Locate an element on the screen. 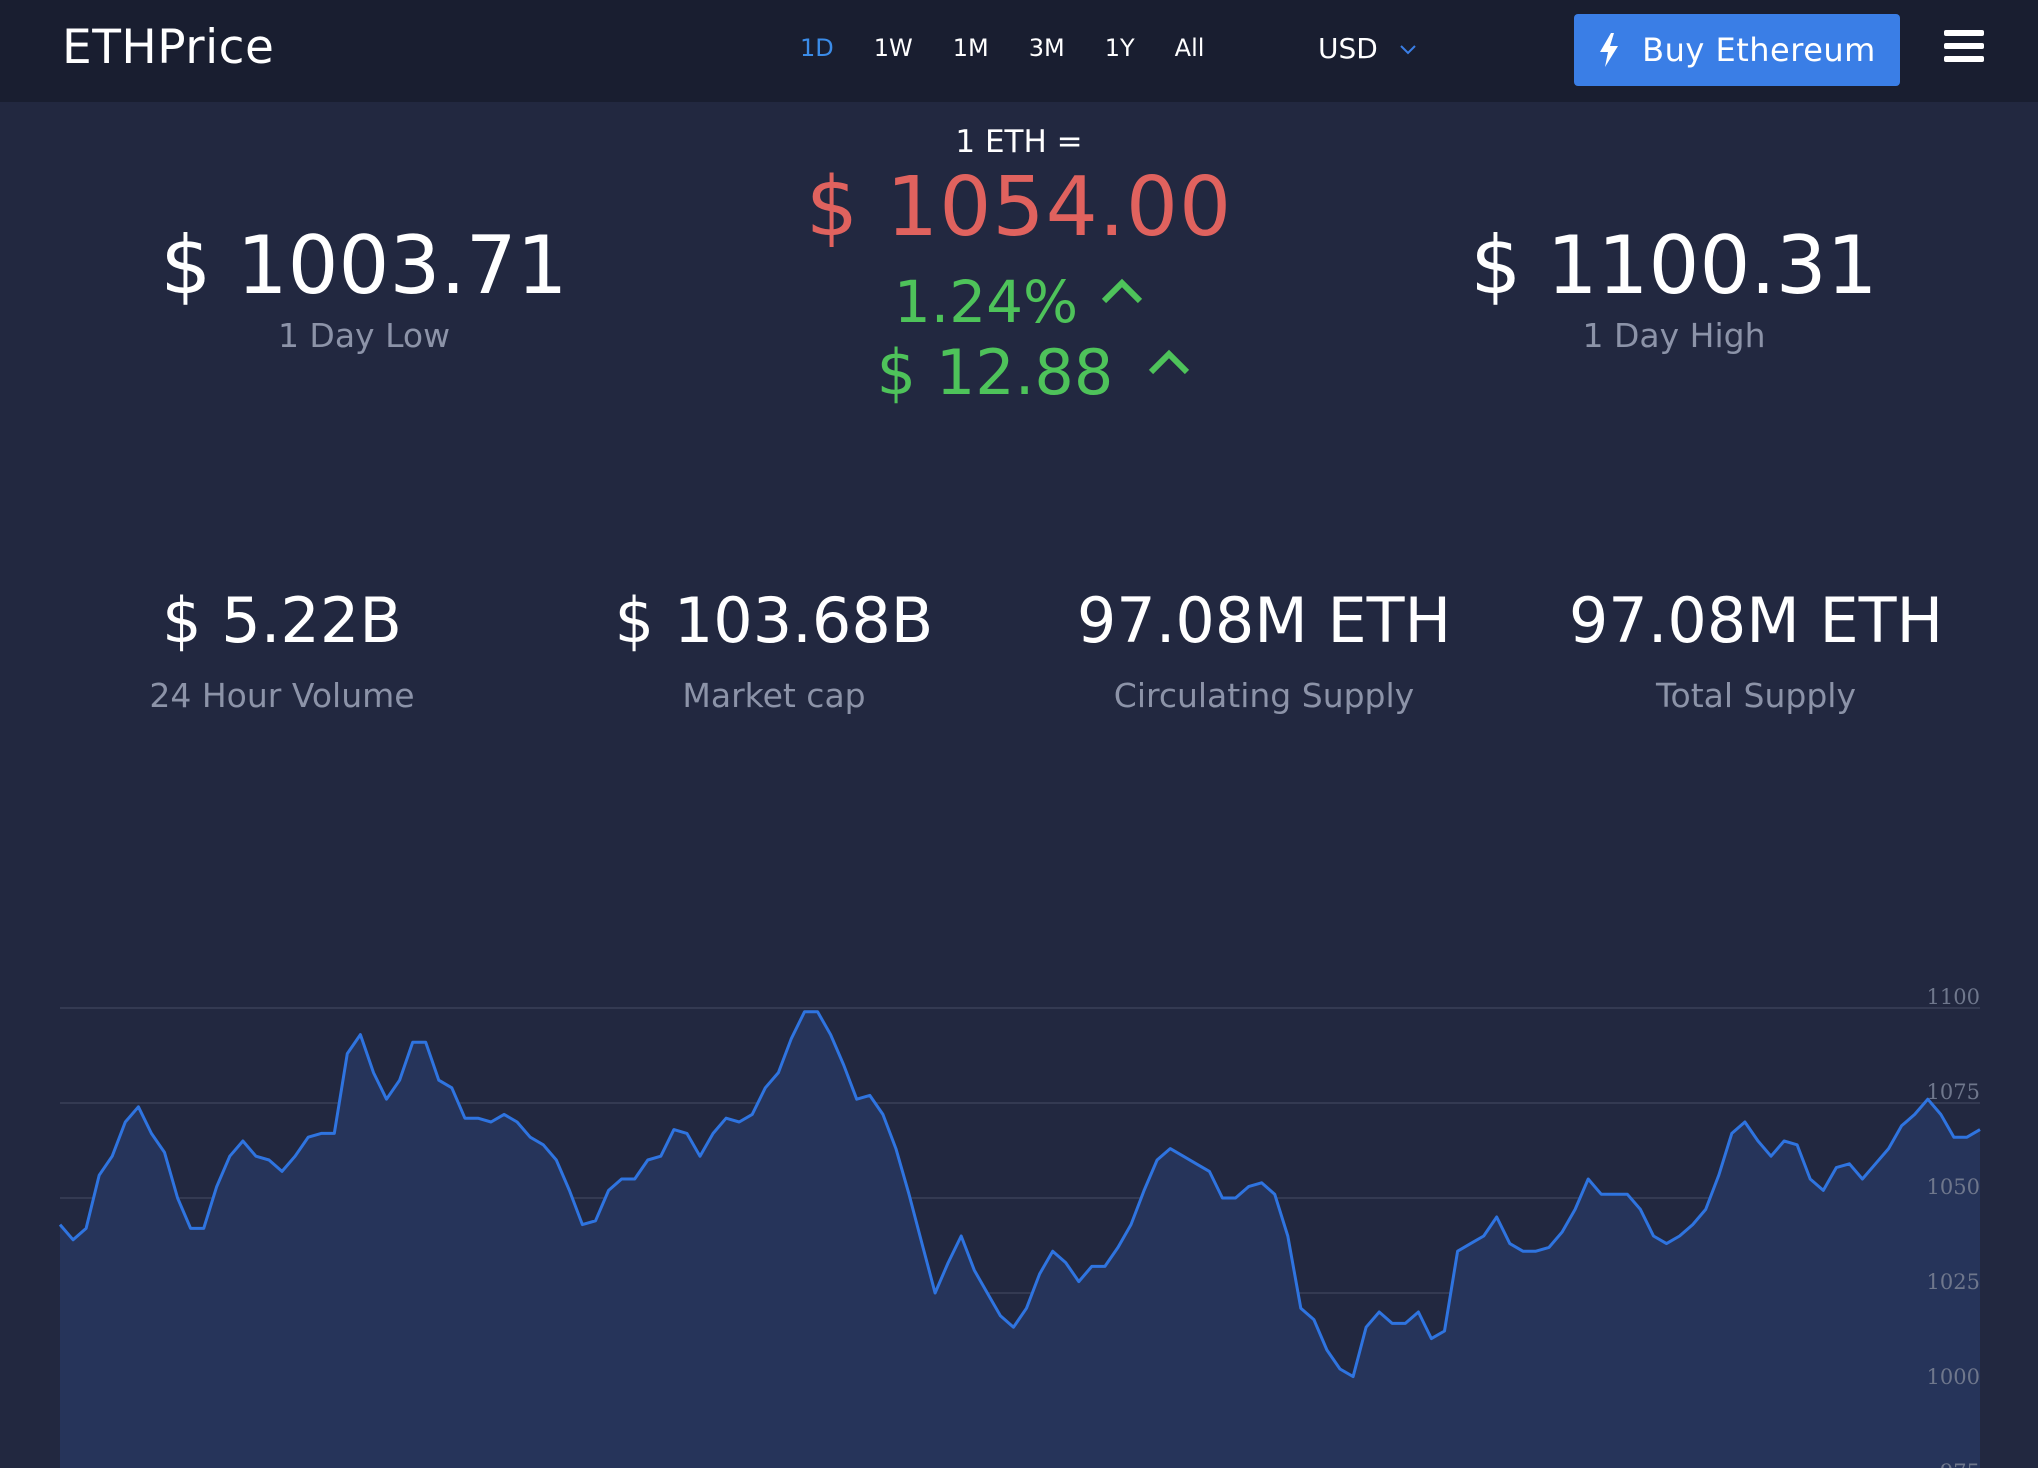 This screenshot has height=1468, width=2038. stat-circulating-supply: 97.08M ETH Circulating Supply is located at coordinates (1264, 649).